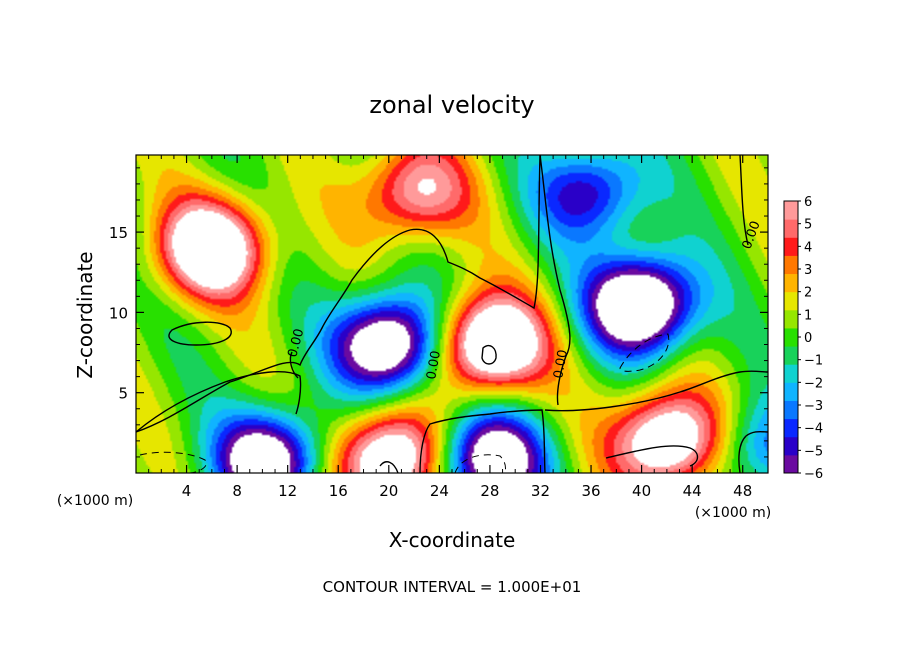 Image resolution: width=904 pixels, height=654 pixels. Describe the element at coordinates (808, 338) in the screenshot. I see `colorbar-tick-label: 0` at that location.